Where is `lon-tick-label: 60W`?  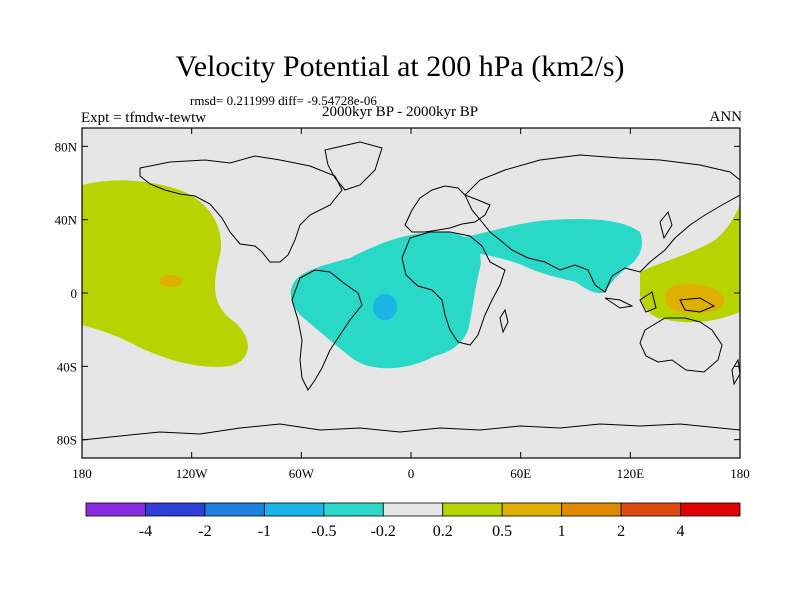
lon-tick-label: 60W is located at coordinates (302, 473).